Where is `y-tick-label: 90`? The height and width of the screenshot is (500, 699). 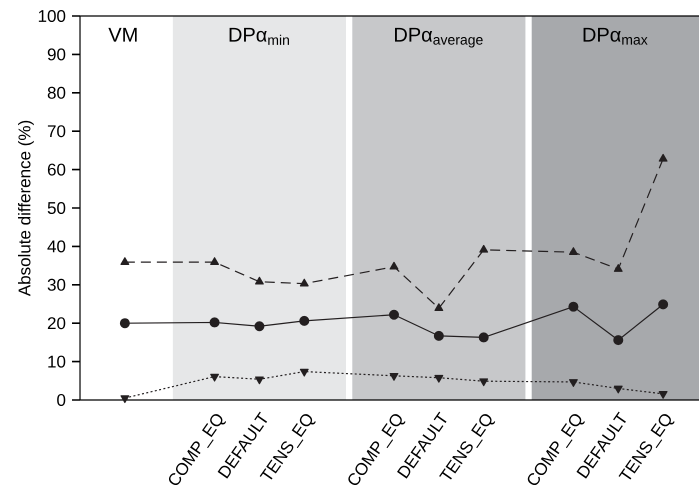 y-tick-label: 90 is located at coordinates (57, 54).